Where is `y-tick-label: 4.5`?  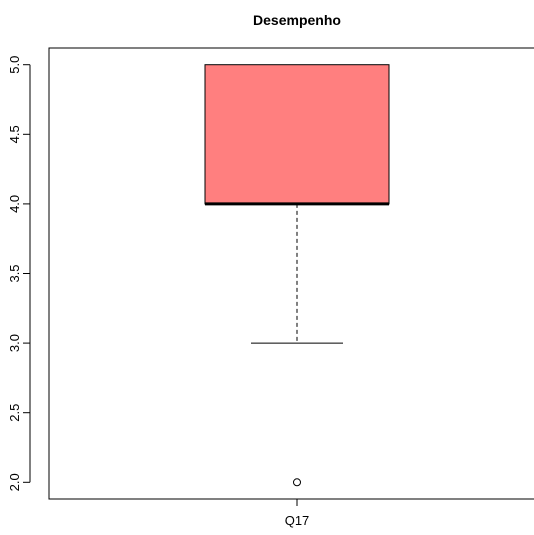 y-tick-label: 4.5 is located at coordinates (14, 134).